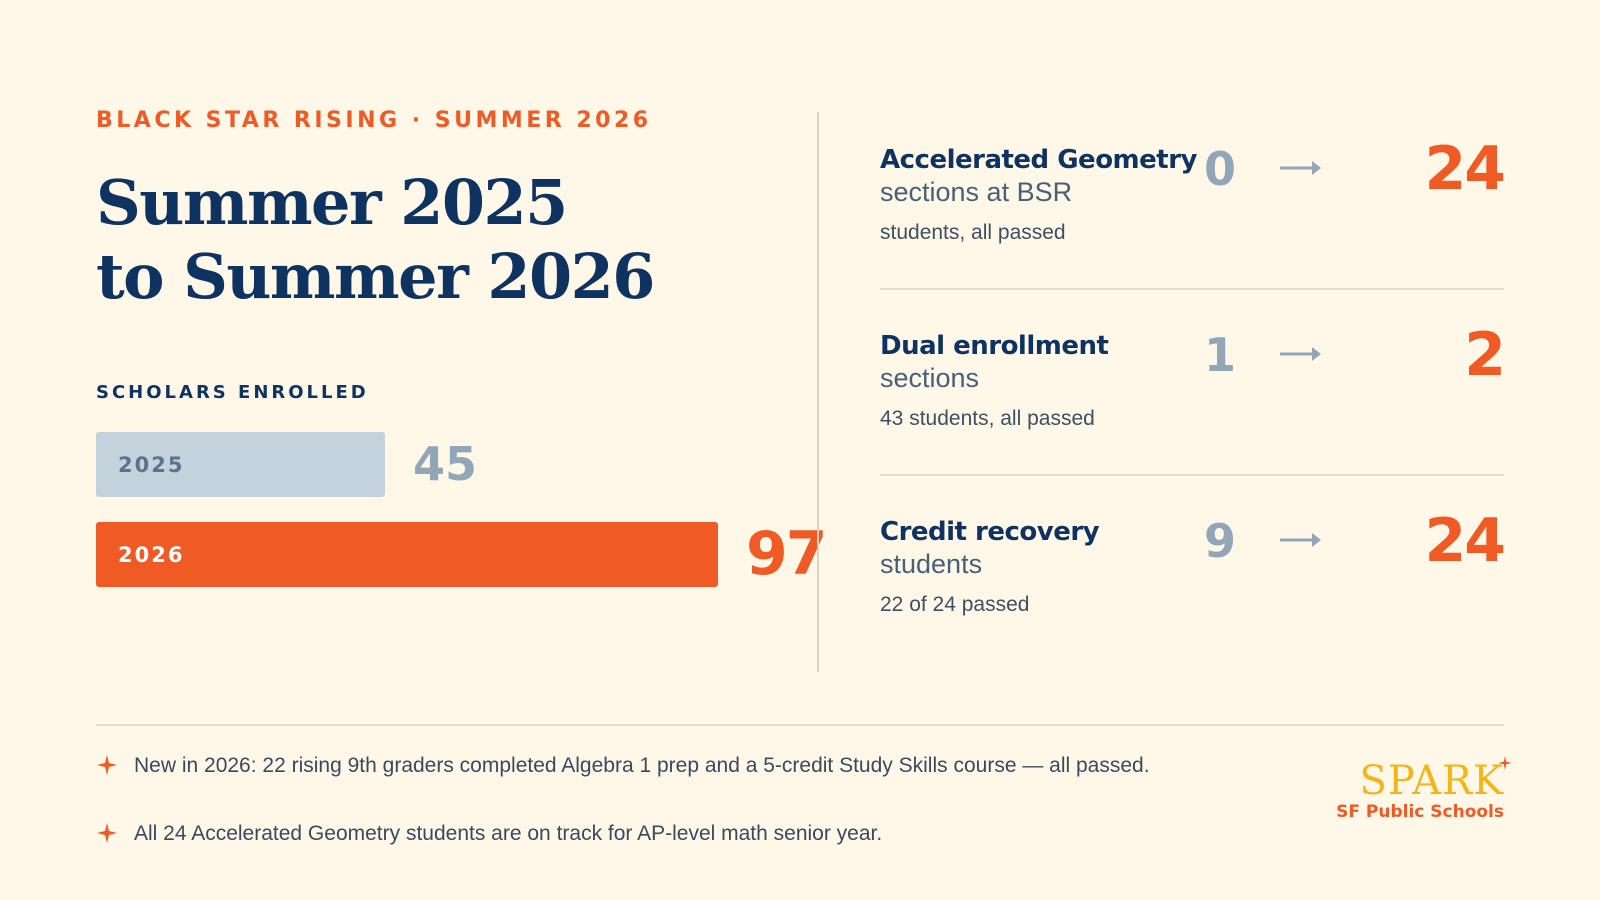  I want to click on page-title: Summer 2025 to Summer 2026, so click(375, 240).